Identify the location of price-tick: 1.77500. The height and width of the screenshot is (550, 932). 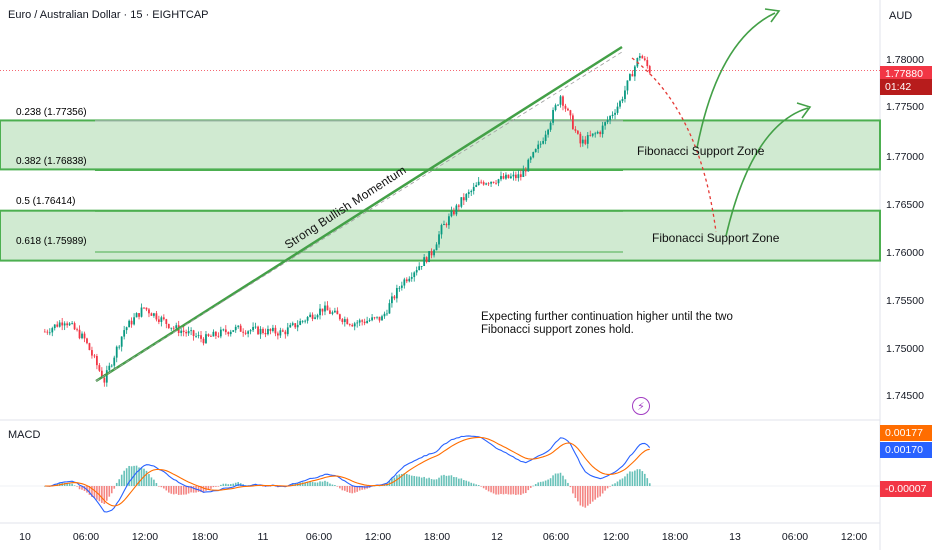
(905, 107).